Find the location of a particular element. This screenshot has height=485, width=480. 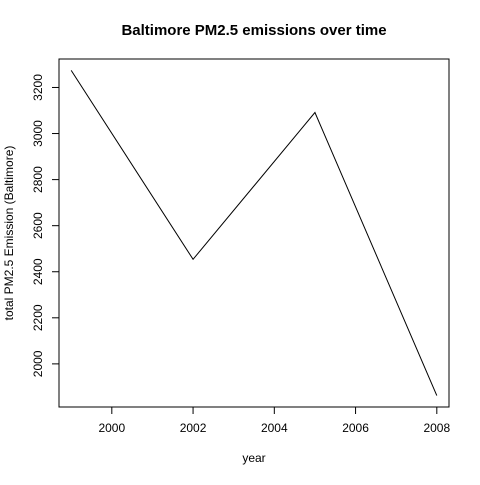

y-tick-label: 2600 is located at coordinates (38, 225).